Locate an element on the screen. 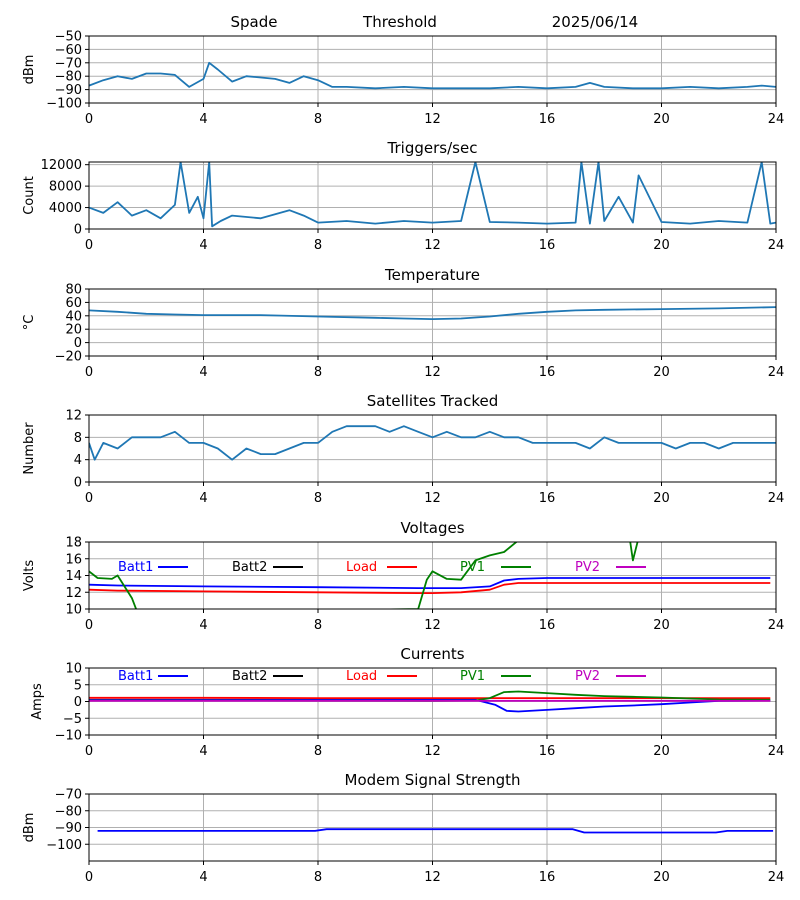  y-tick-label: 40 is located at coordinates (73, 316).